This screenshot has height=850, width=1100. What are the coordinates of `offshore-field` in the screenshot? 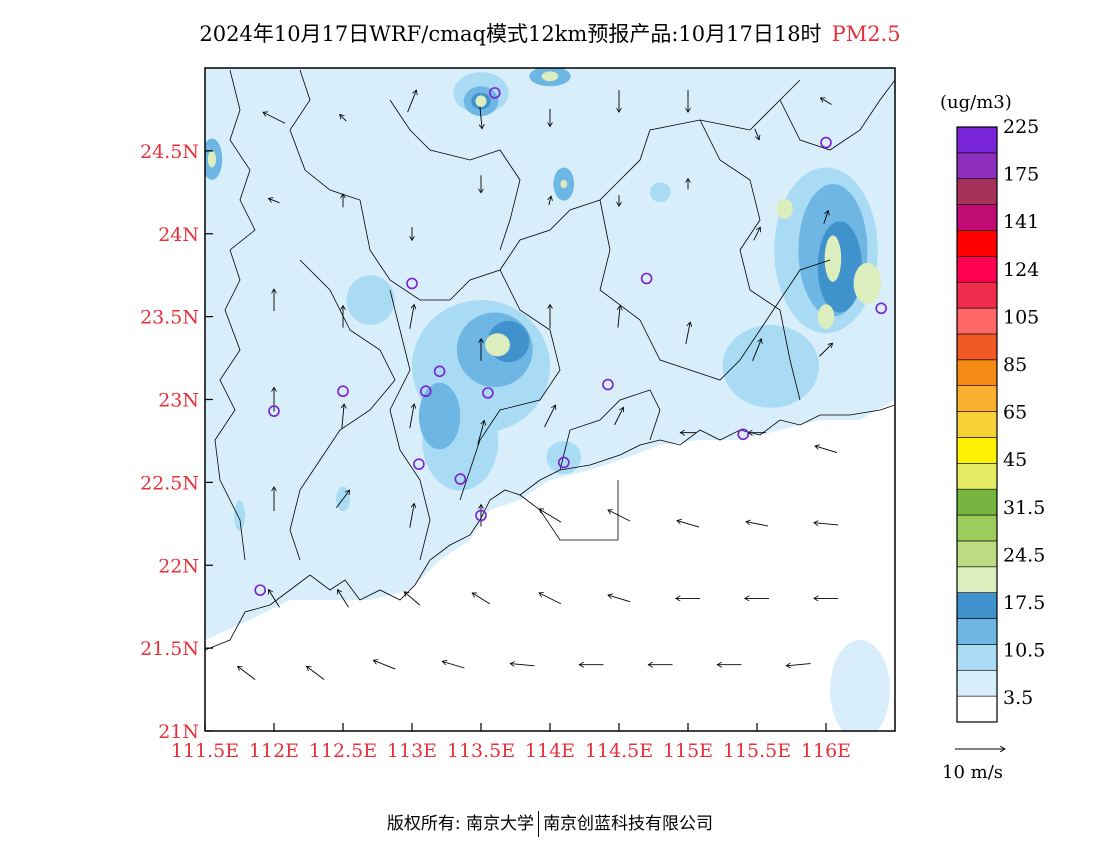 It's located at (860, 685).